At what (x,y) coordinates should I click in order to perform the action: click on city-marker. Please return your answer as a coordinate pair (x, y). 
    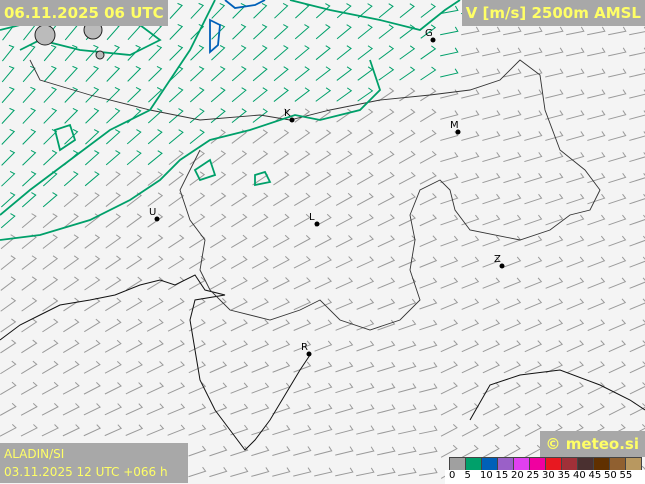
    Looking at the image, I should click on (433, 40).